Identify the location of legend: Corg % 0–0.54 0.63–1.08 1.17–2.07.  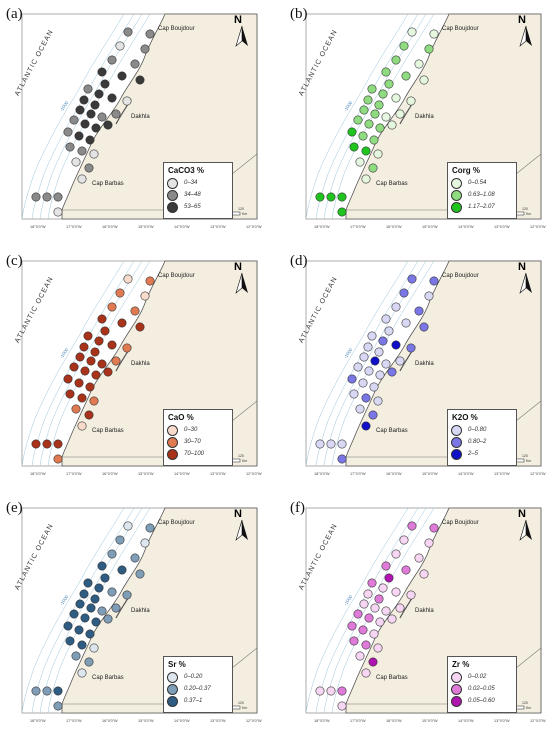
(482, 190).